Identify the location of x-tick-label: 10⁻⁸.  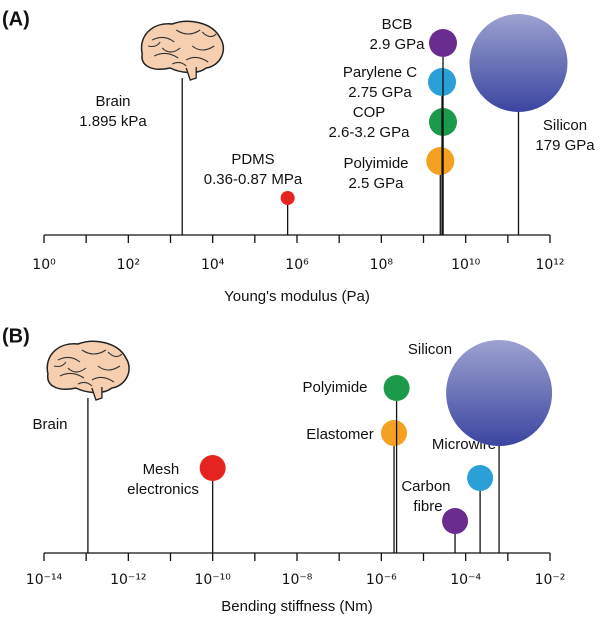
(297, 580).